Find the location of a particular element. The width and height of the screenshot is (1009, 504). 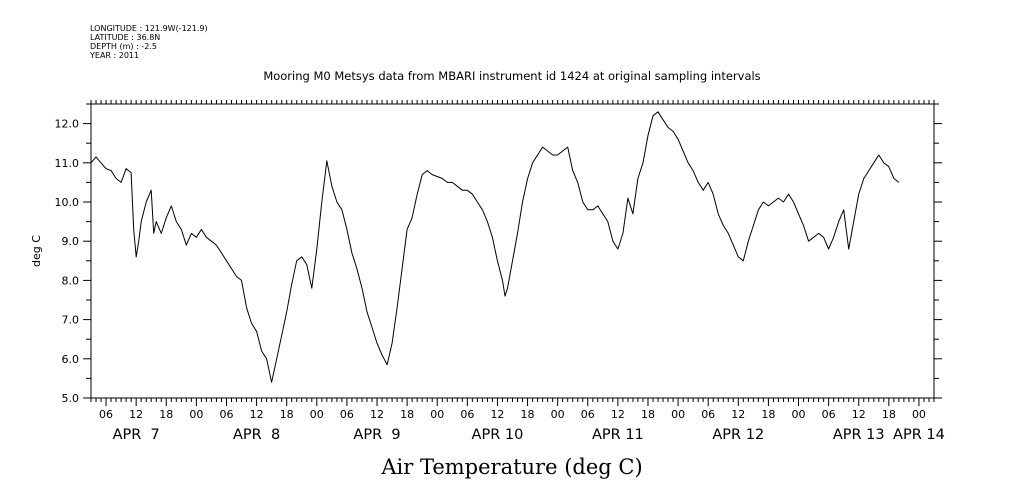

y-axis-label: deg C is located at coordinates (36, 251).